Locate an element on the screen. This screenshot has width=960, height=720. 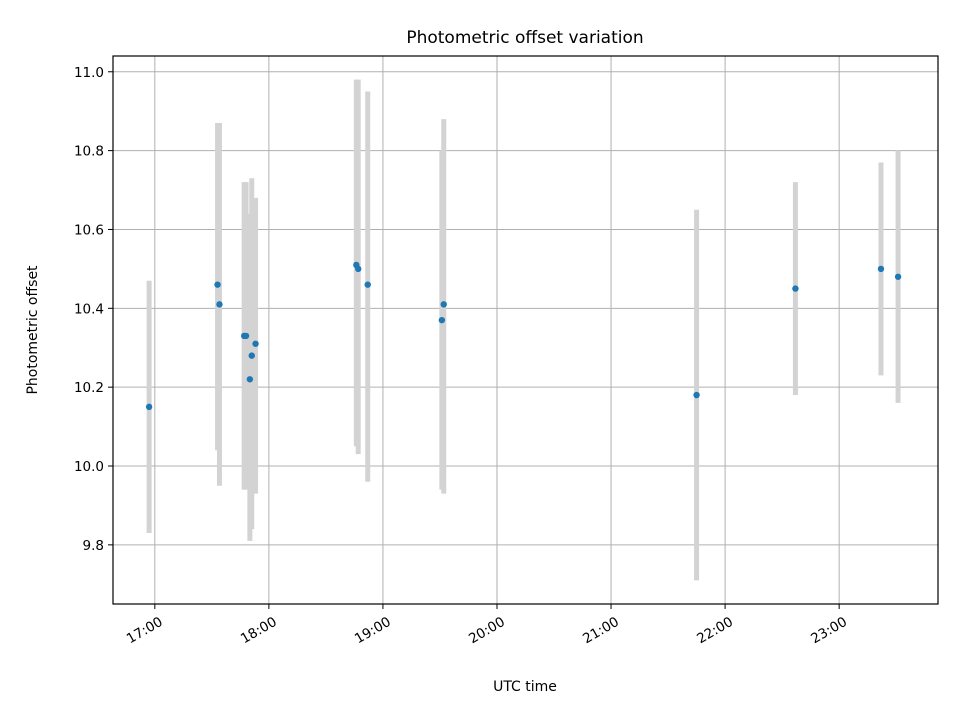
x-tick-label: 23:00 is located at coordinates (829, 630).